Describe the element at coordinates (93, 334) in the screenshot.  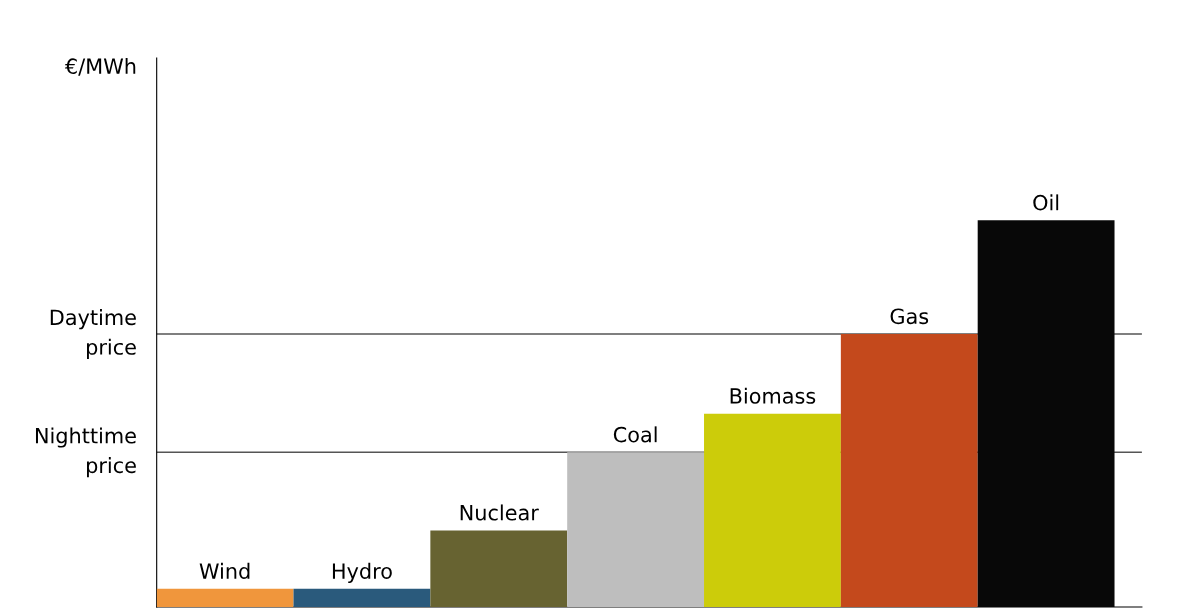
I see `ref-line-label: Daytime price` at that location.